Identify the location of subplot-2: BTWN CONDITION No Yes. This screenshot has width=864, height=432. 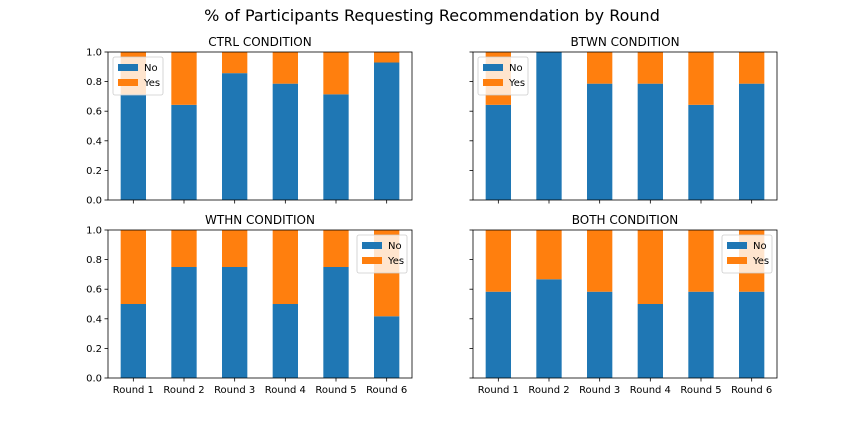
(623, 119).